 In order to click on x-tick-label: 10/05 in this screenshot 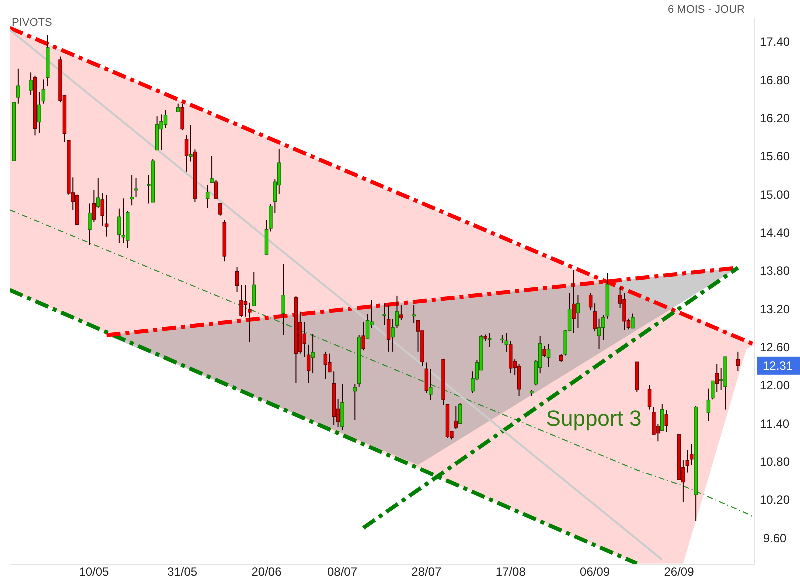, I will do `click(94, 572)`.